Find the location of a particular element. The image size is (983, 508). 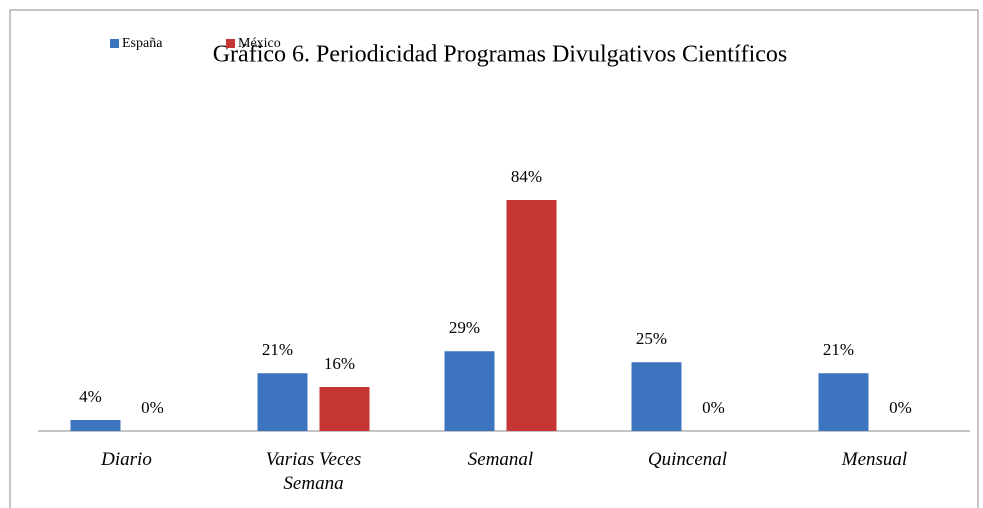

x-tick-label: Mensual is located at coordinates (874, 459).